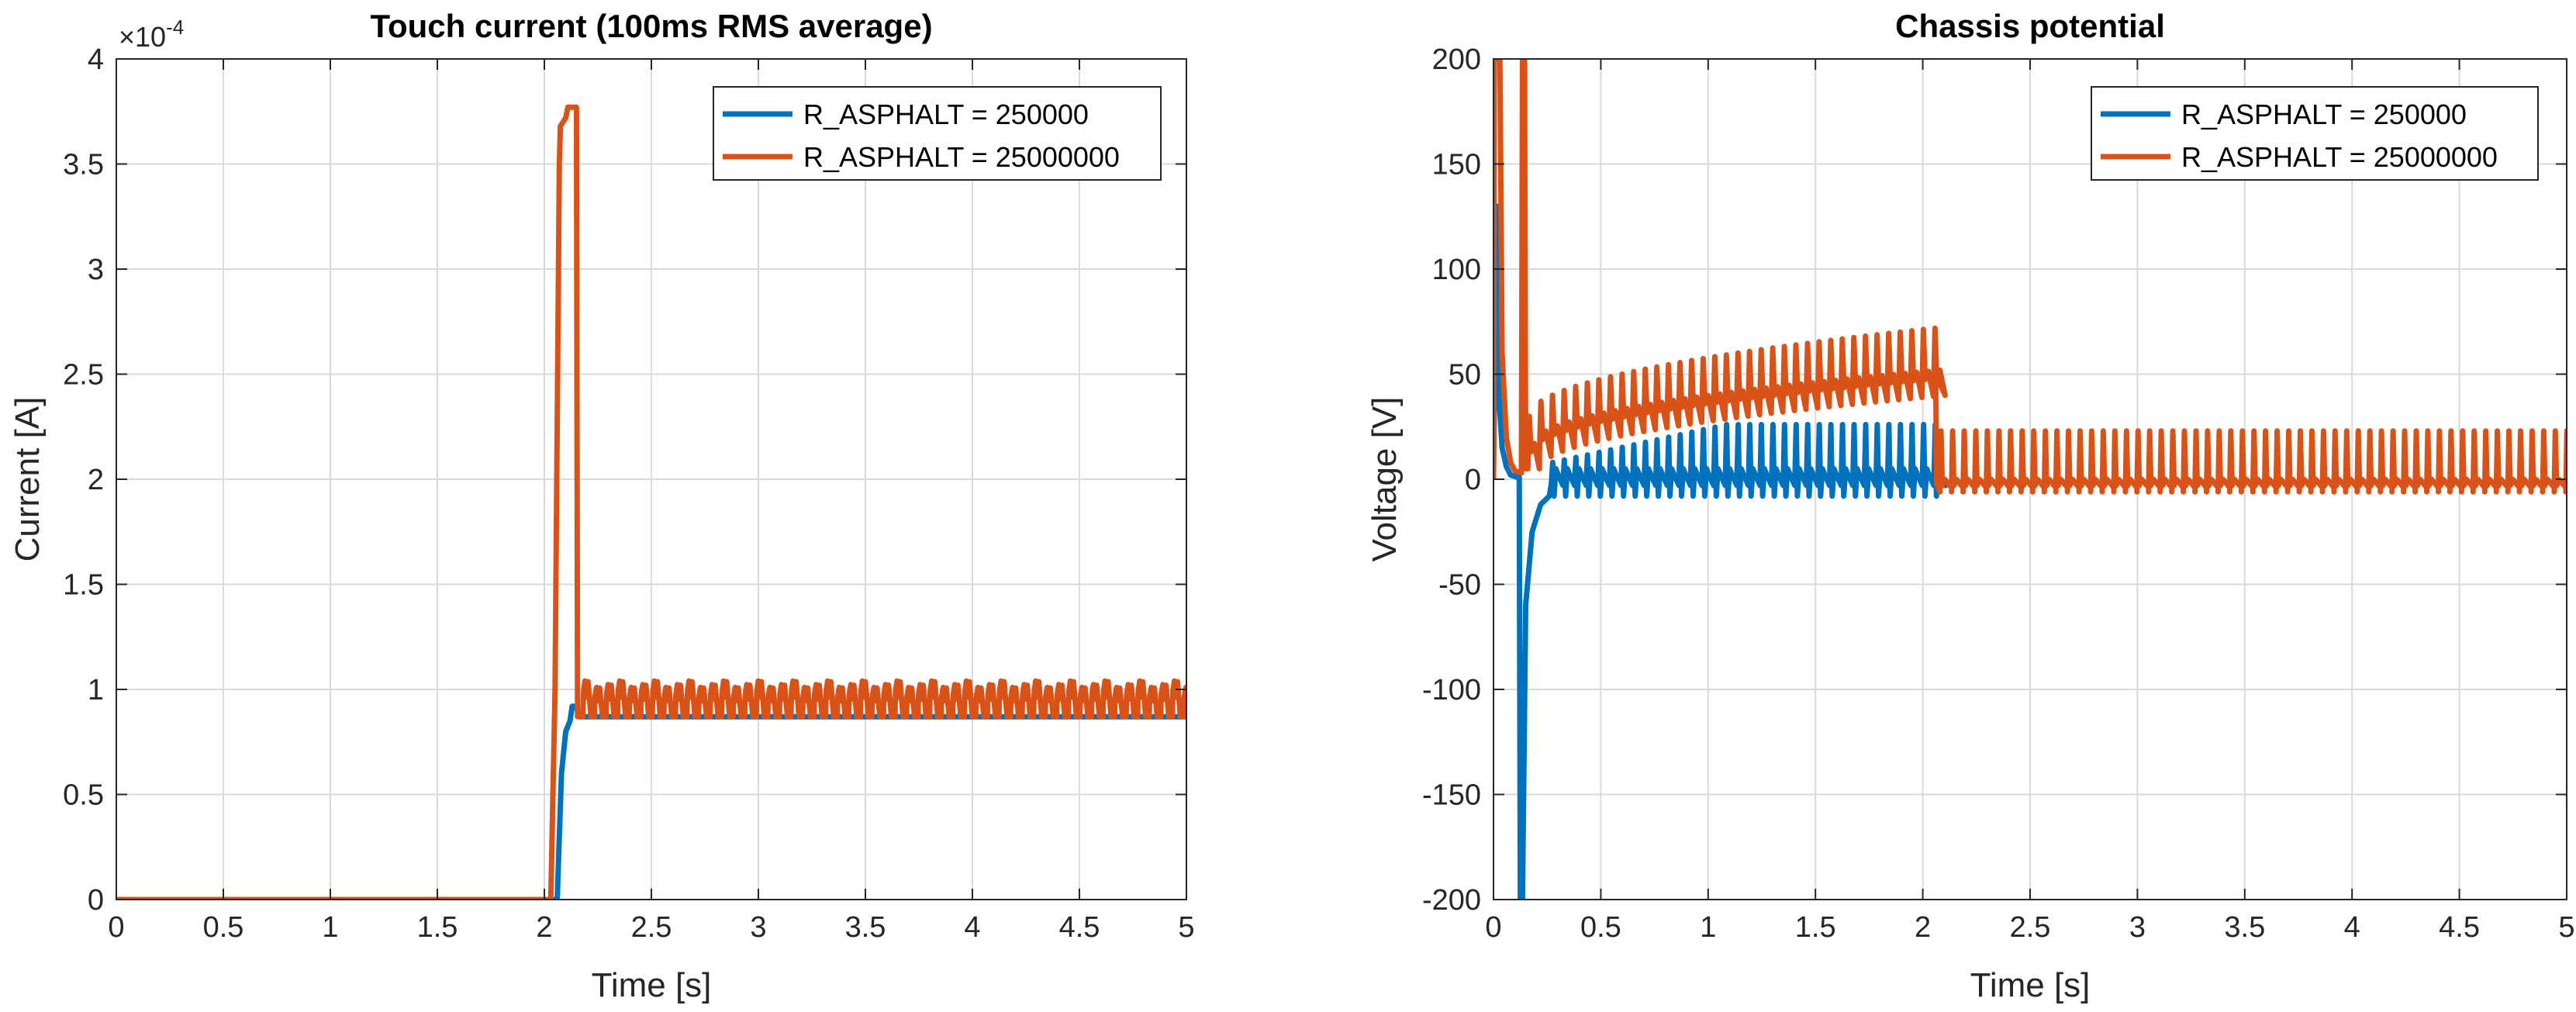  What do you see at coordinates (2244, 927) in the screenshot?
I see `chassis-potential-x-tick-label: 3.5` at bounding box center [2244, 927].